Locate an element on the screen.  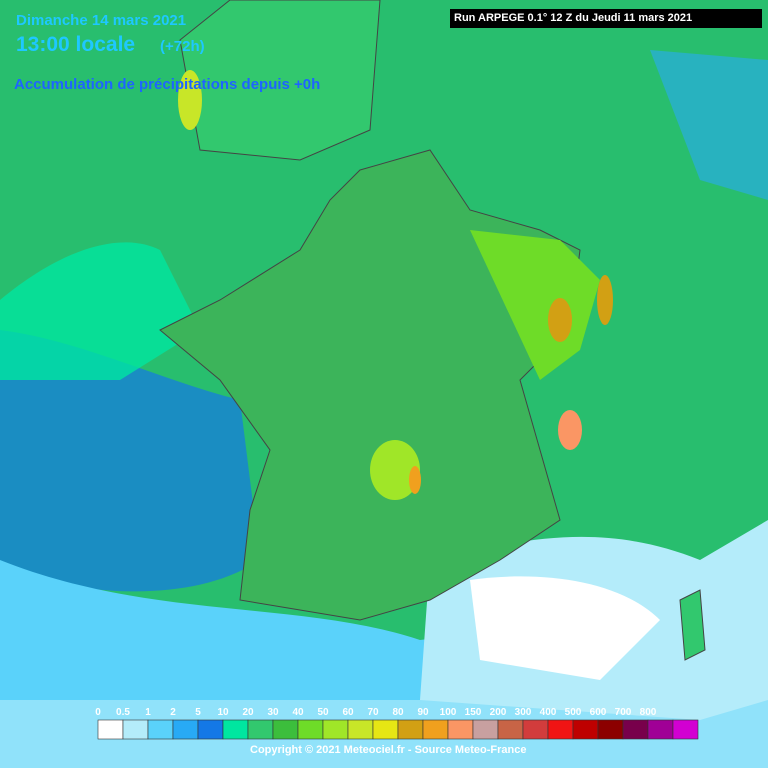
lead-time: (+72h) is located at coordinates (182, 46).